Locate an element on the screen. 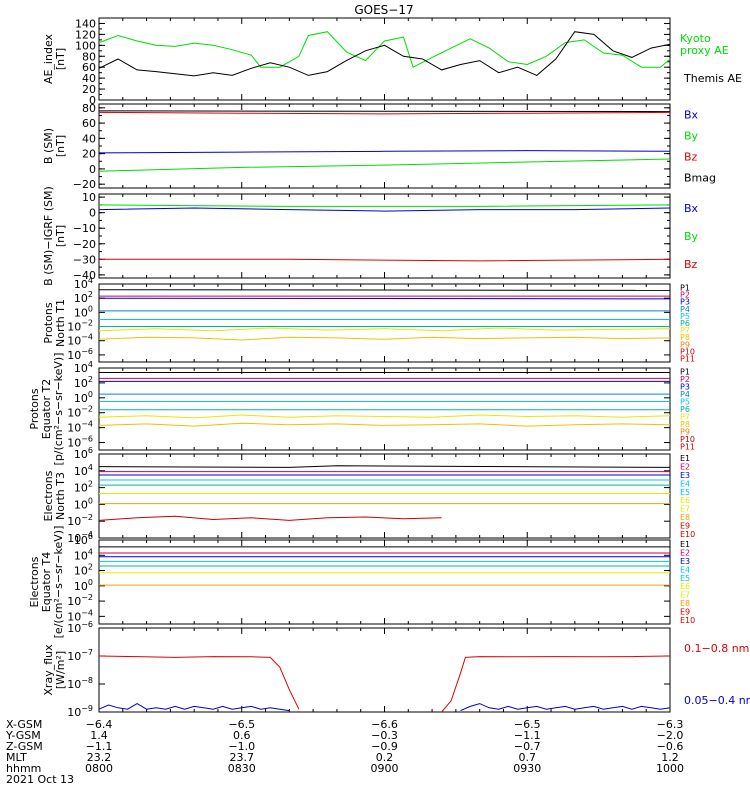  x-row-value: 1000 is located at coordinates (670, 768).